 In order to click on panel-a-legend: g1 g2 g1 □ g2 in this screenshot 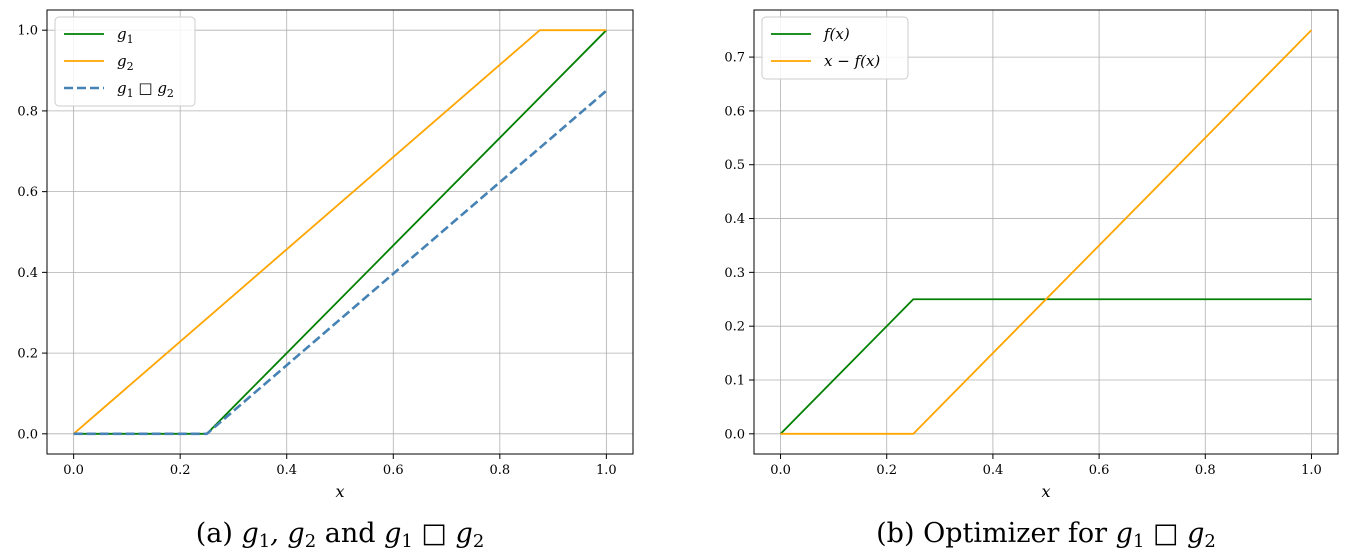, I will do `click(125, 61)`.